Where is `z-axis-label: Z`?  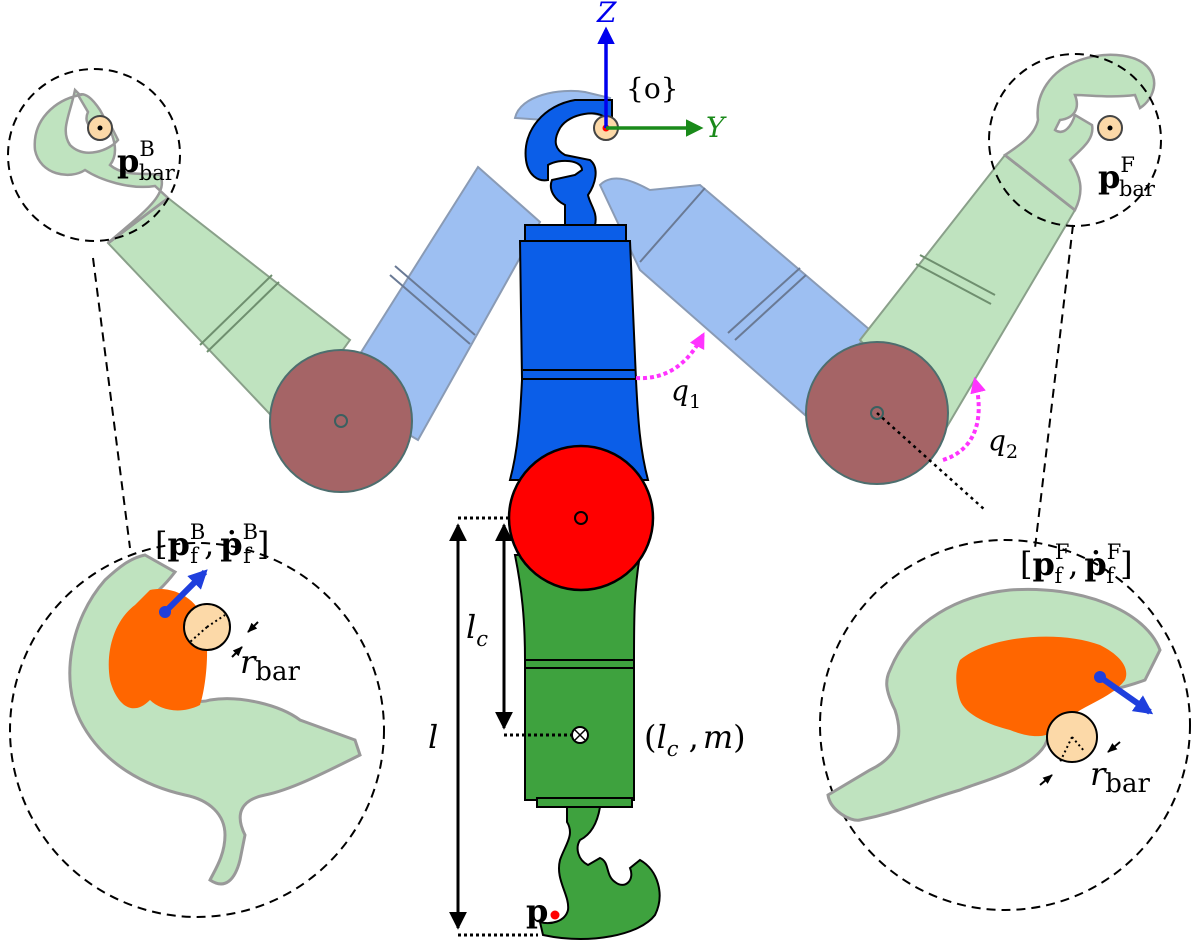 z-axis-label: Z is located at coordinates (606, 14).